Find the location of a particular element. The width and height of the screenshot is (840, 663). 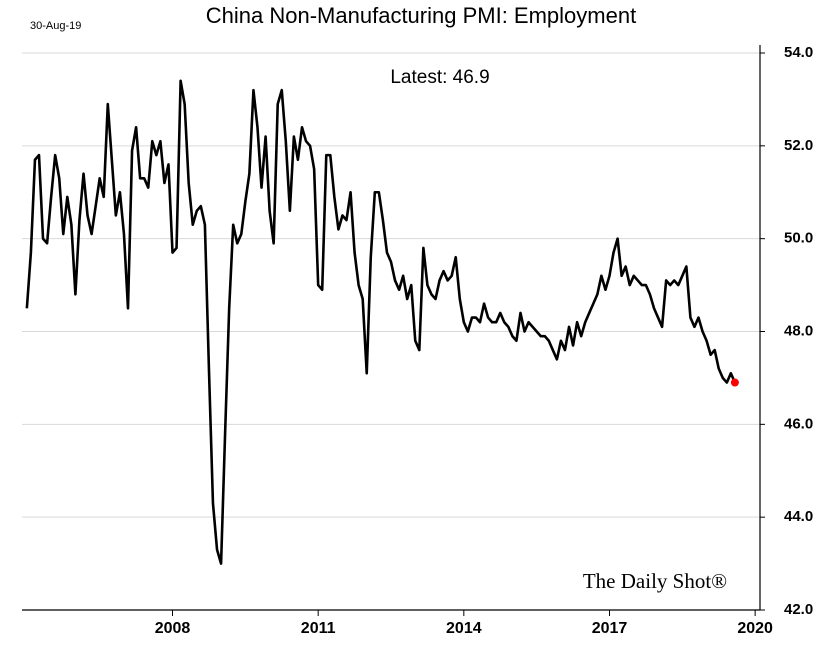

y-tick-label: 42.0 is located at coordinates (798, 609).